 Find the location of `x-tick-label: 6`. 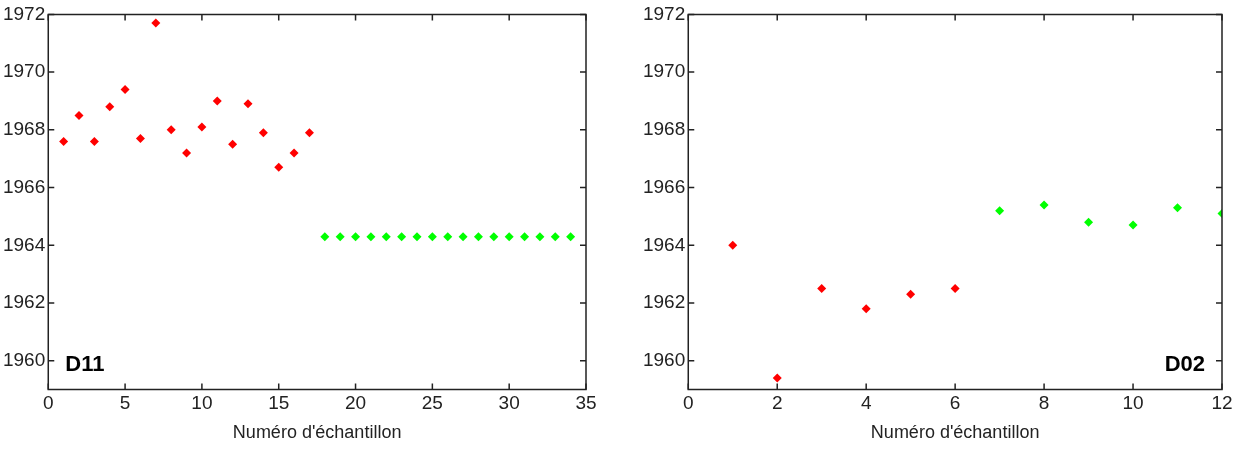

x-tick-label: 6 is located at coordinates (955, 403).